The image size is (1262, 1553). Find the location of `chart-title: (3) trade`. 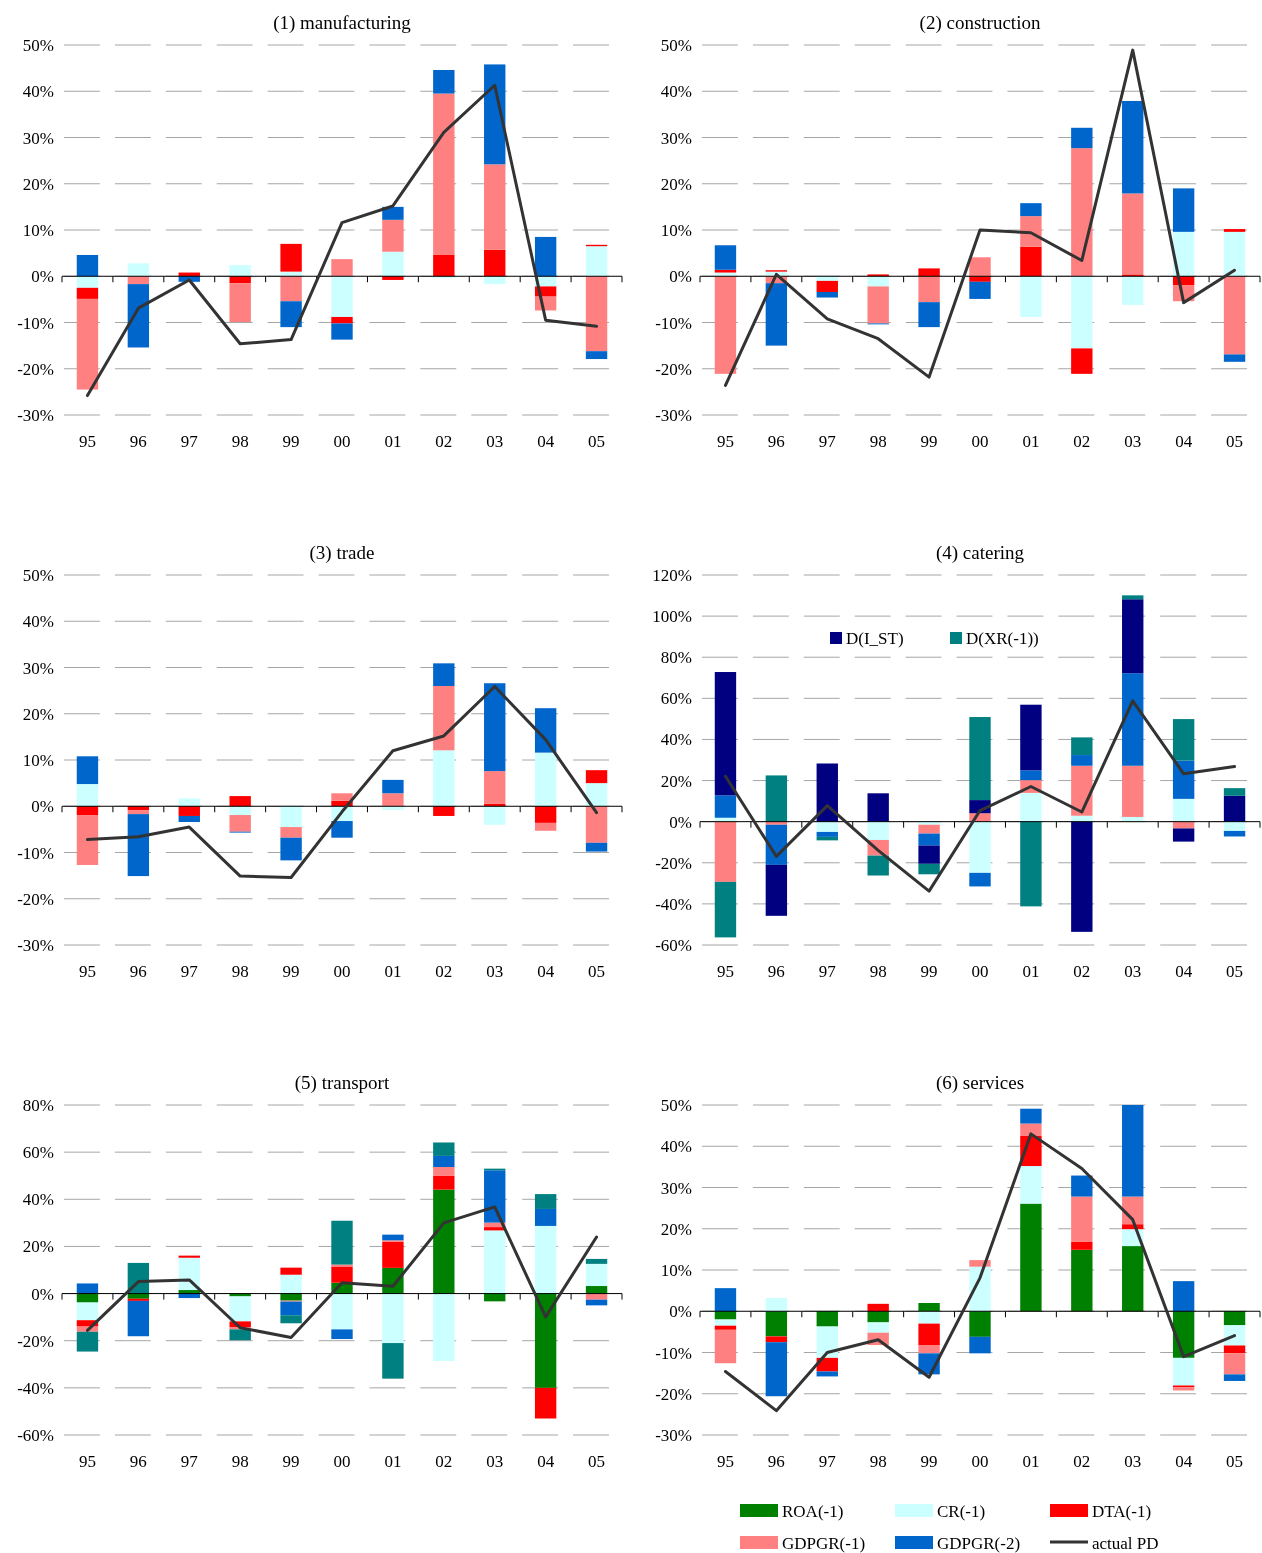

chart-title: (3) trade is located at coordinates (342, 553).